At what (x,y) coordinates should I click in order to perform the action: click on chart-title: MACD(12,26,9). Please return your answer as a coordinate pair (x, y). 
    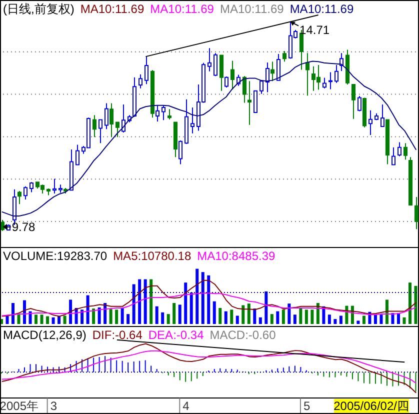
    Looking at the image, I should click on (44, 335).